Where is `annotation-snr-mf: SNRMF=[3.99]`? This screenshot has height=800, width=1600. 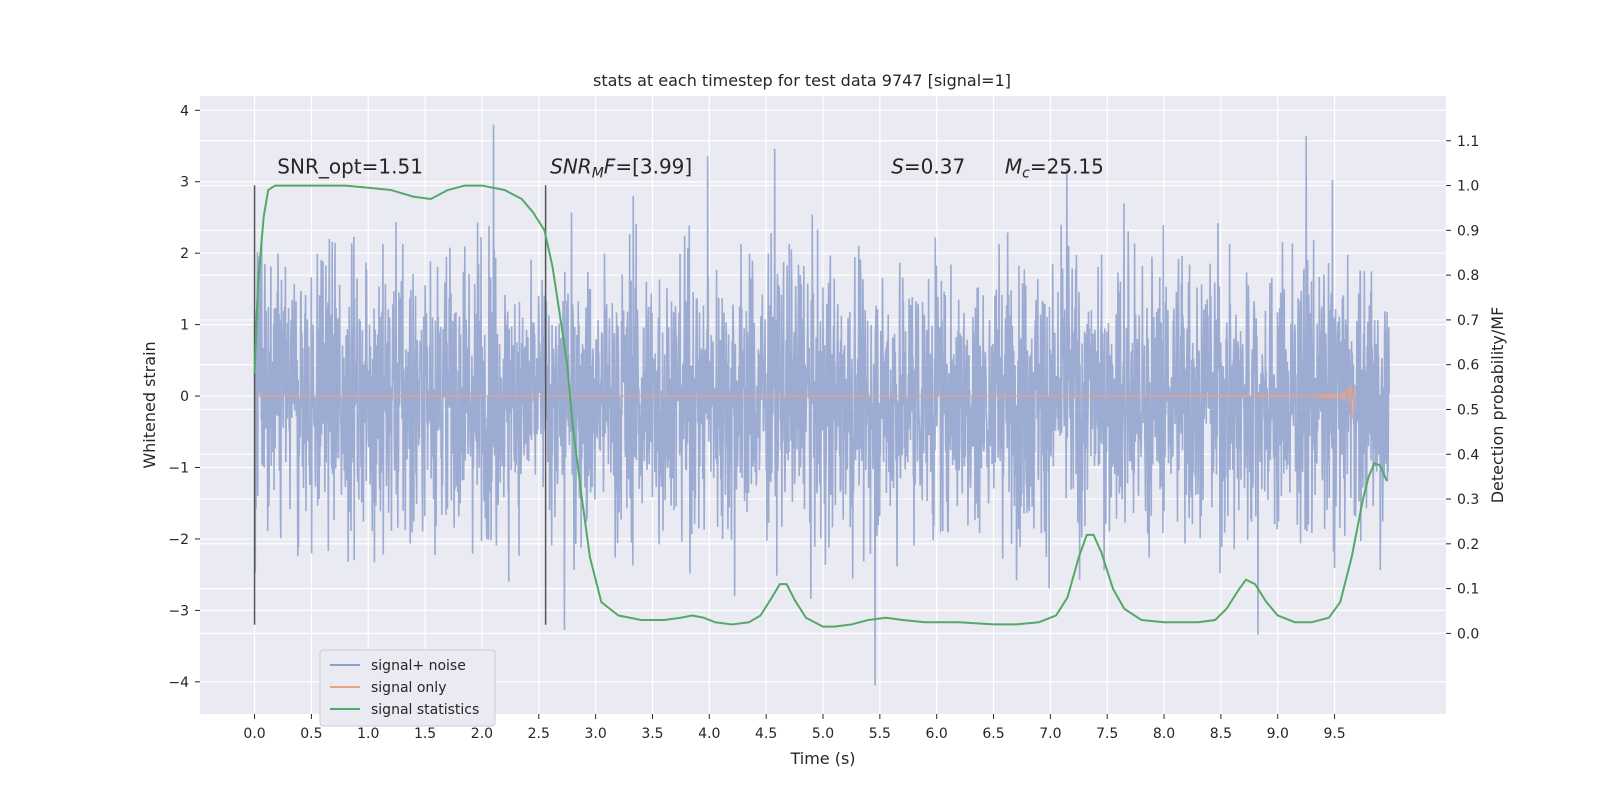
annotation-snr-mf: SNRMF=[3.99] is located at coordinates (621, 168).